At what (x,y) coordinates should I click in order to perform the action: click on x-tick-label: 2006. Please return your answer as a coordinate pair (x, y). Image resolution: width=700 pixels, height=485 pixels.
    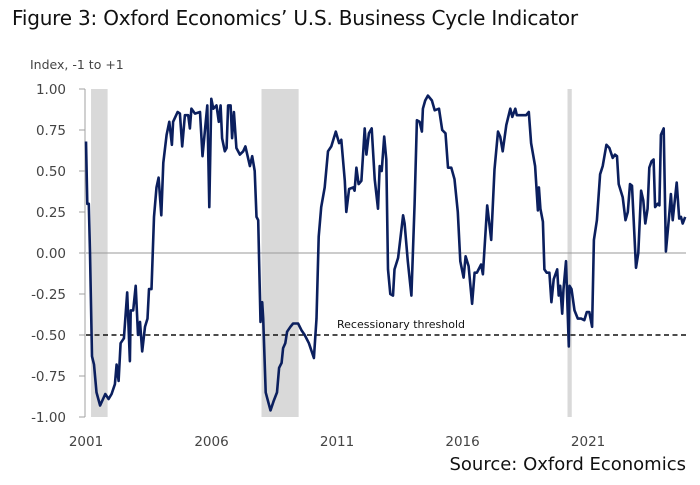
    Looking at the image, I should click on (211, 442).